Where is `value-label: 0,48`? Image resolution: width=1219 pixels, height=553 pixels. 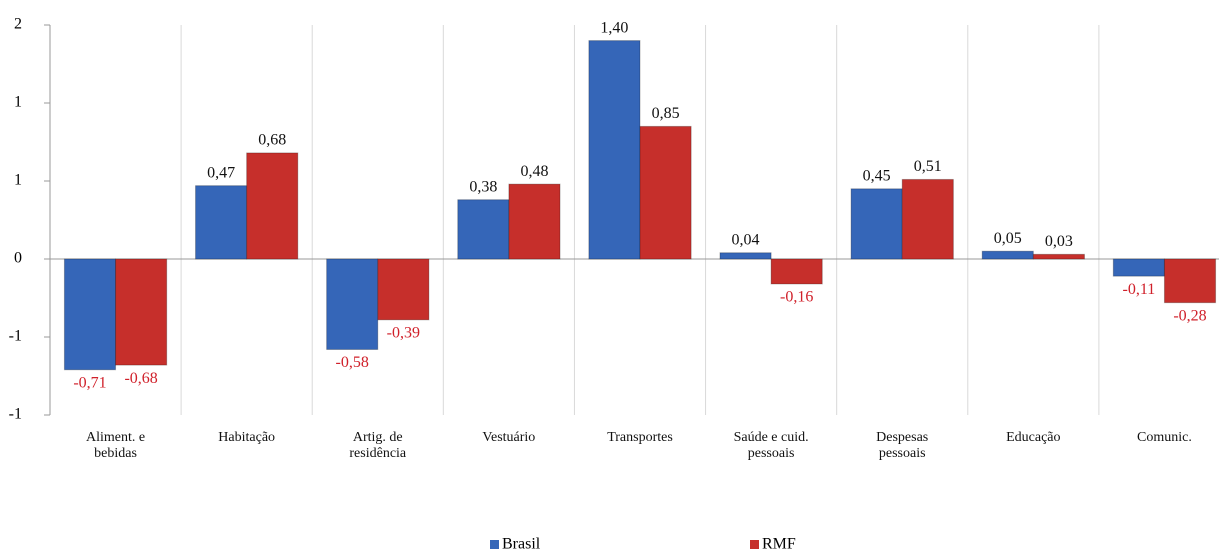
value-label: 0,48 is located at coordinates (534, 171).